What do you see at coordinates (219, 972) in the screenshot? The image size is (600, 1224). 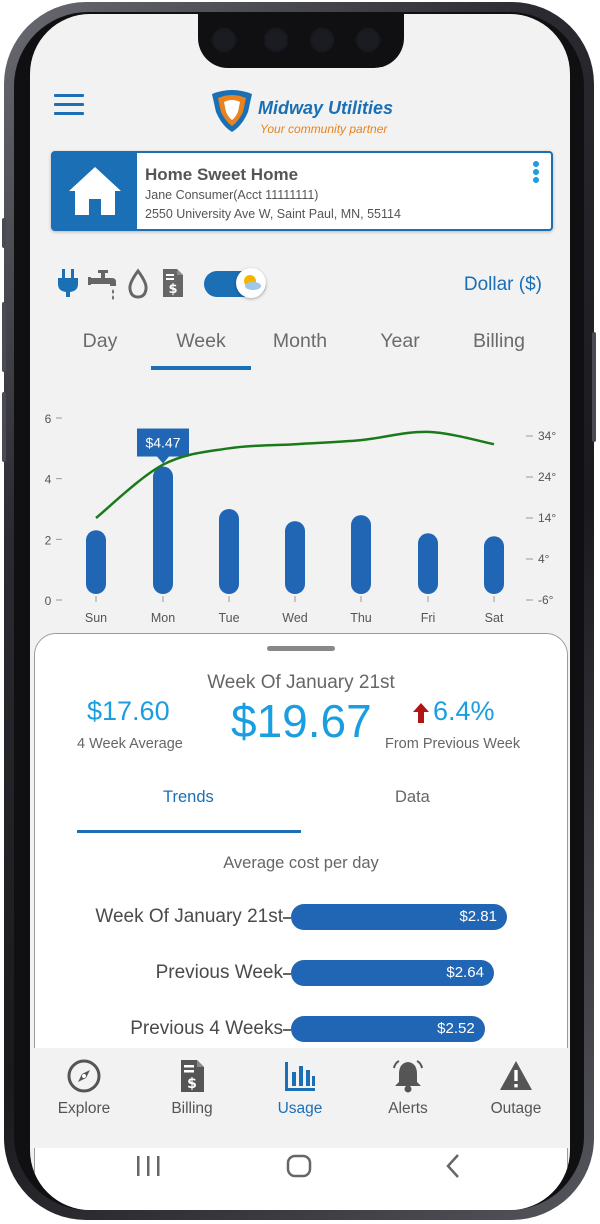 I see `cost-row-label: Previous Week` at bounding box center [219, 972].